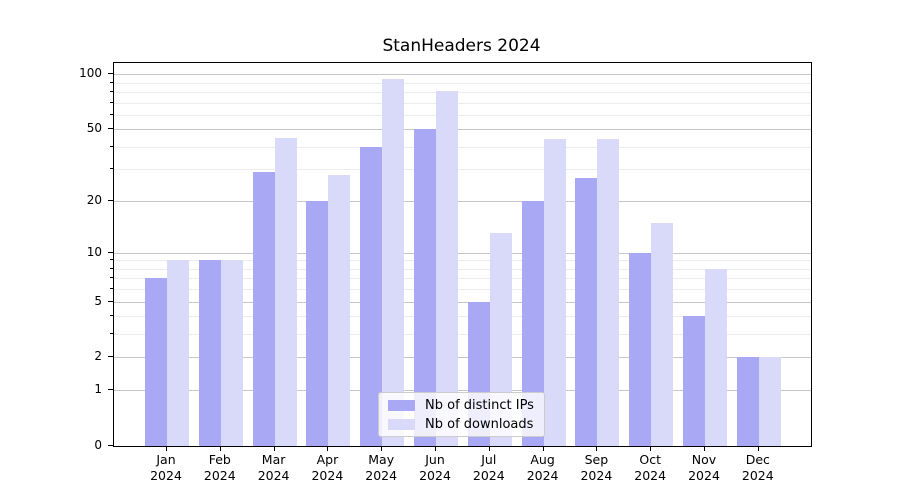 The image size is (900, 500). What do you see at coordinates (704, 448) in the screenshot?
I see `x-tick-mark-nov` at bounding box center [704, 448].